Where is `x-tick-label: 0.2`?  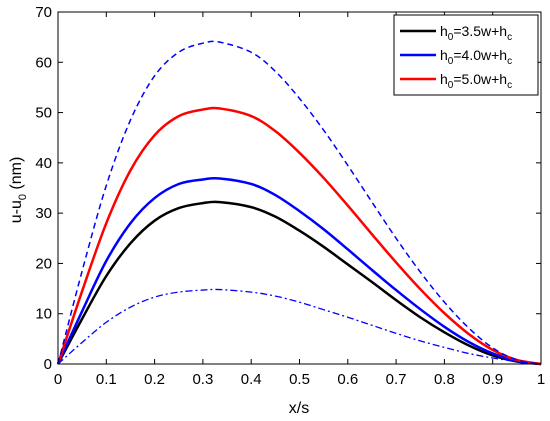
x-tick-label: 0.2 is located at coordinates (154, 379).